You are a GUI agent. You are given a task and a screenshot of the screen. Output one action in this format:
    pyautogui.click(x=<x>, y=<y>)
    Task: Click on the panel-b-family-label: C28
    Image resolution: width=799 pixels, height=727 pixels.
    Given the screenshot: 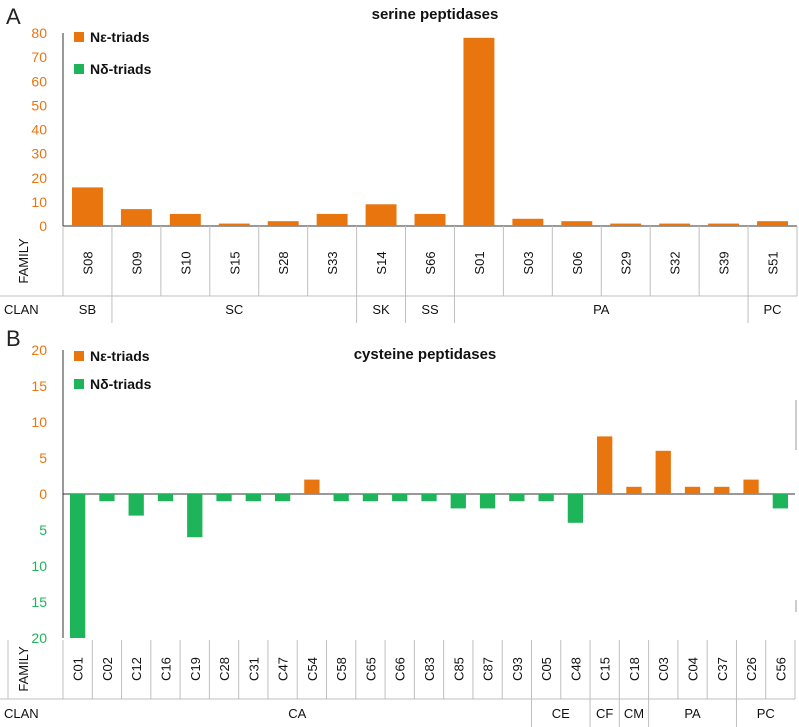 What is the action you would take?
    pyautogui.click(x=224, y=669)
    